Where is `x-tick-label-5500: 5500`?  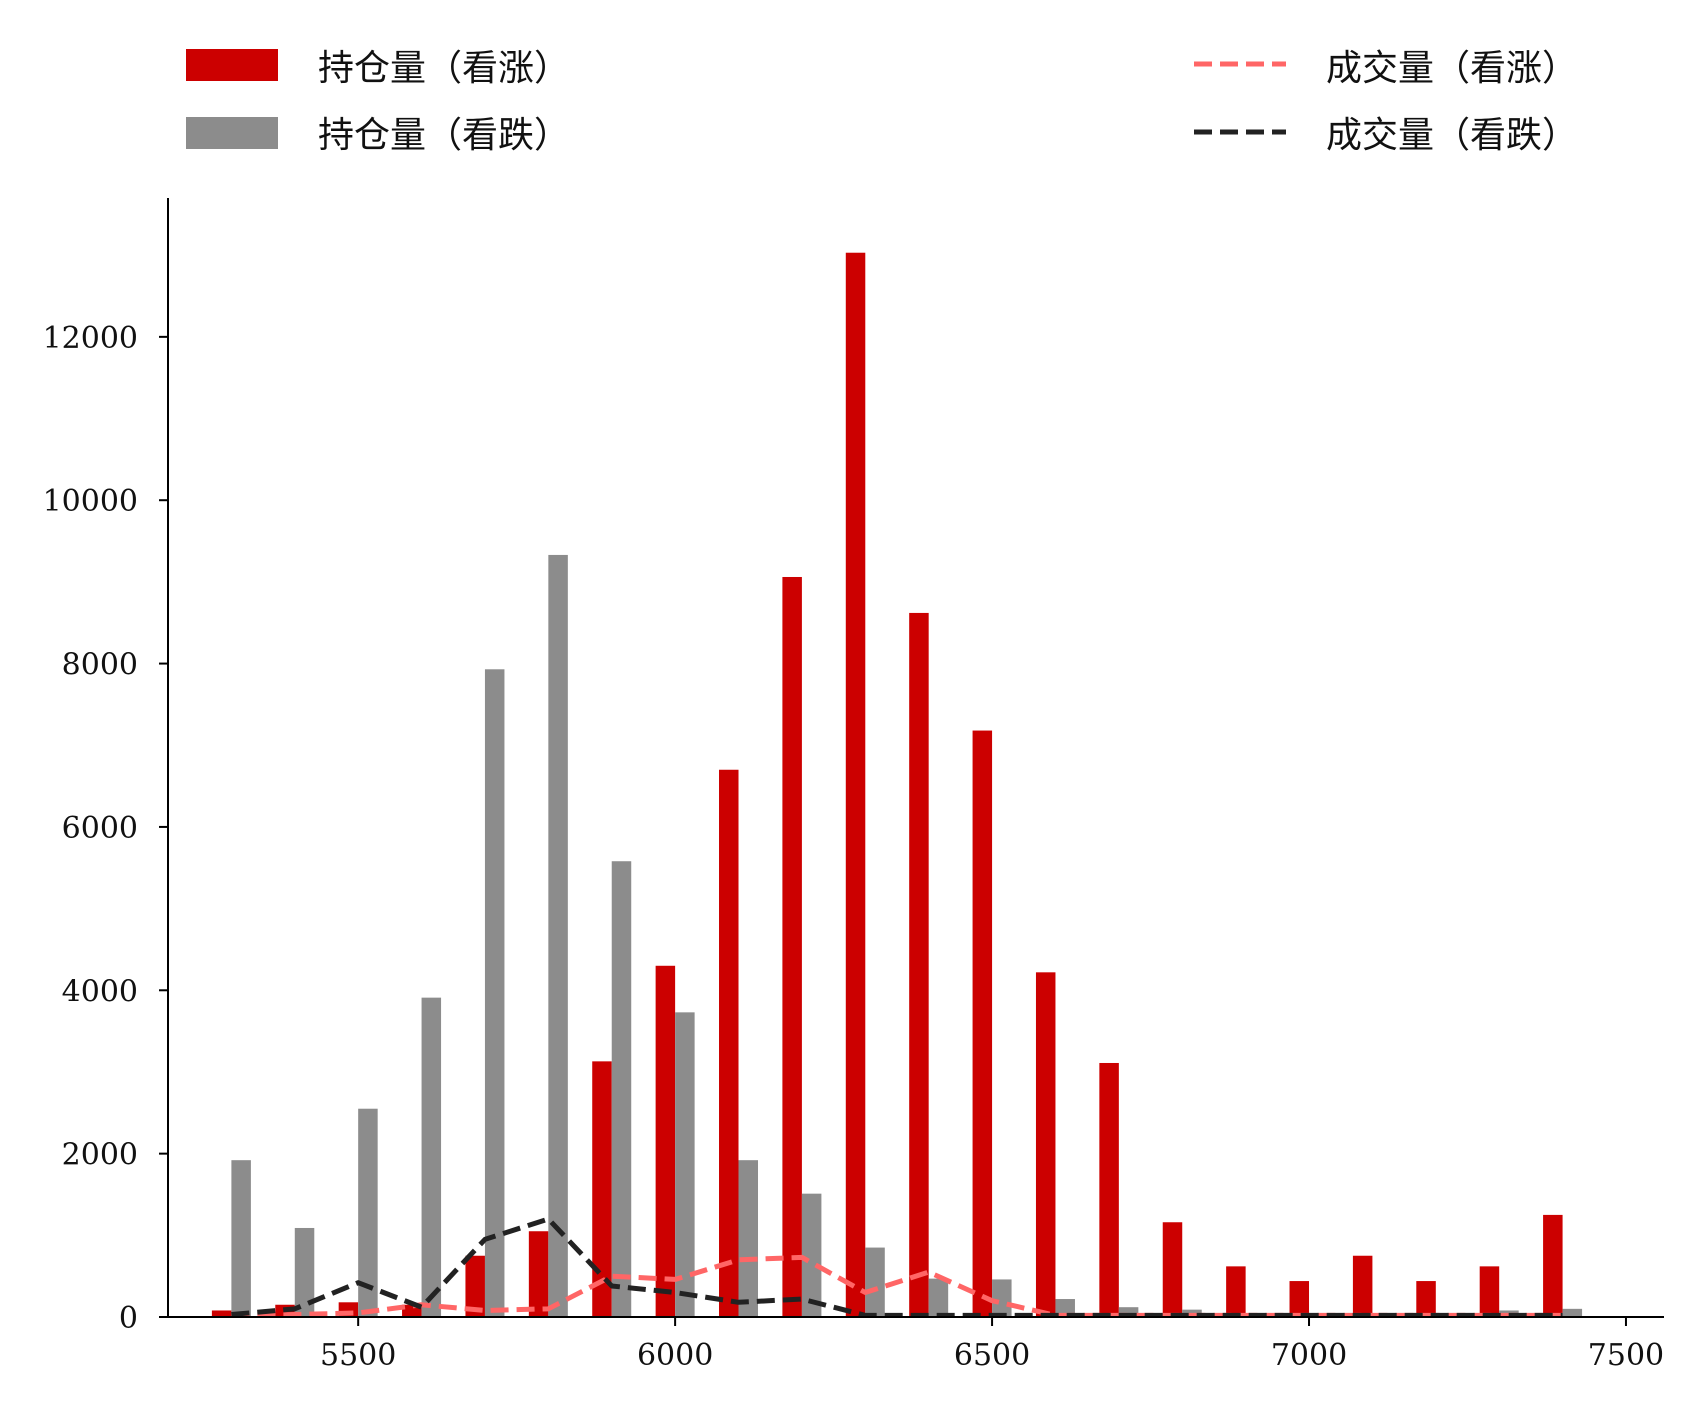
x-tick-label-5500: 5500 is located at coordinates (358, 1355).